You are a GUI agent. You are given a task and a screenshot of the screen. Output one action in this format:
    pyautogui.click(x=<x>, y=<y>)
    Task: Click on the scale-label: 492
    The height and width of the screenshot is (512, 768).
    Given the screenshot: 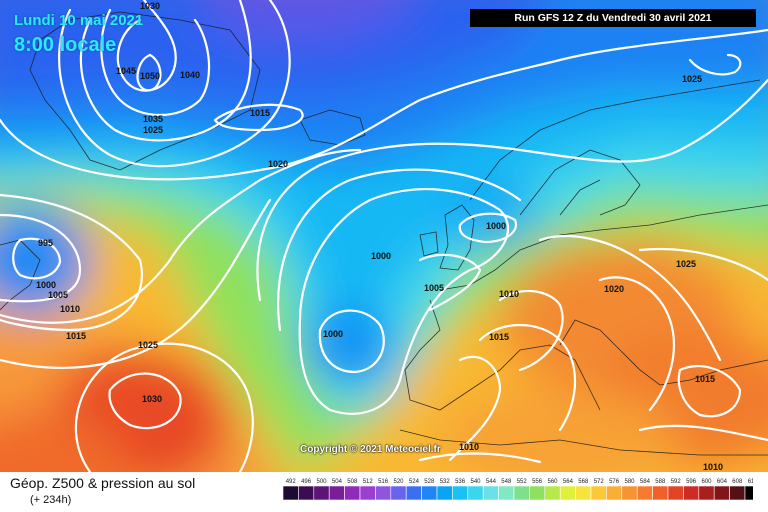 What is the action you would take?
    pyautogui.click(x=291, y=482)
    